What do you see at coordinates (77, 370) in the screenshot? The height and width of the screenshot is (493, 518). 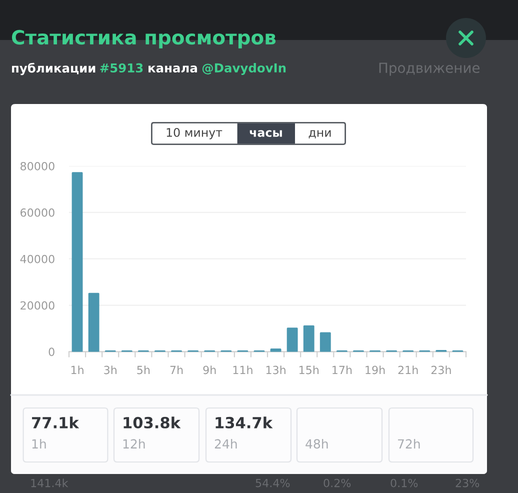 I see `x-tick-label: 1h` at bounding box center [77, 370].